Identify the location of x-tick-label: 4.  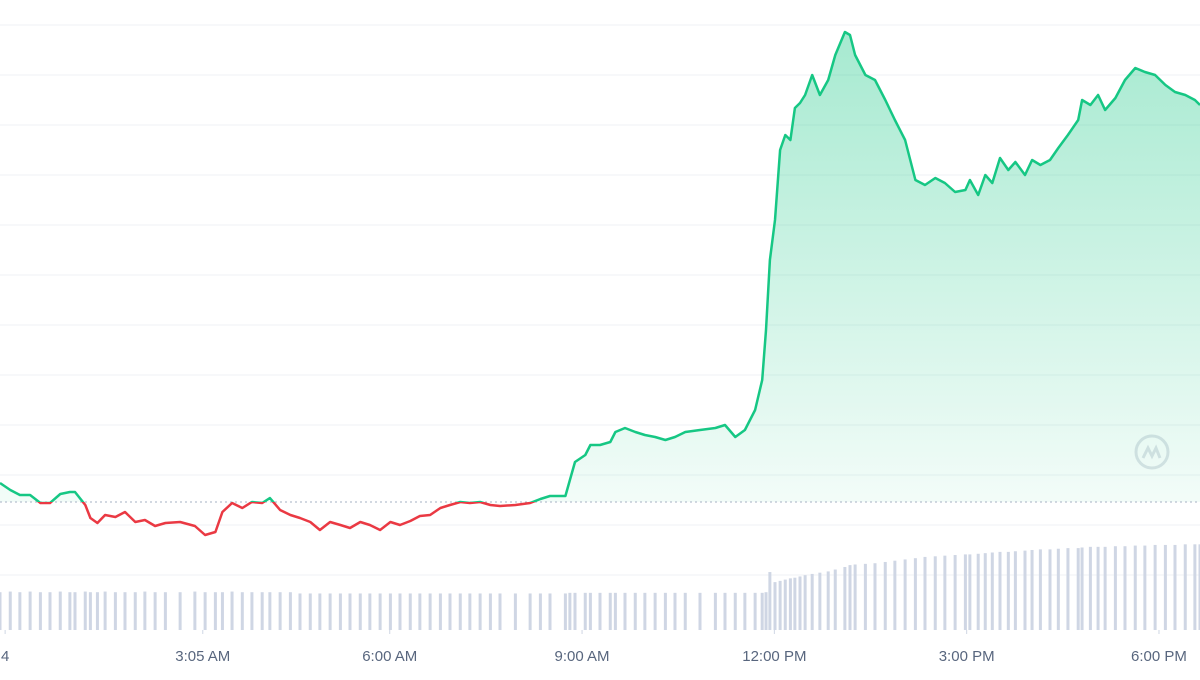
(5, 656).